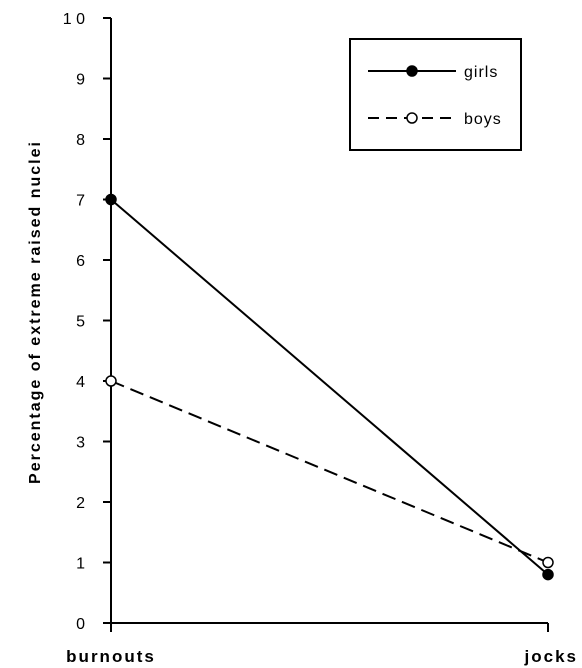  Describe the element at coordinates (481, 72) in the screenshot. I see `legend-girls-label: girls` at that location.